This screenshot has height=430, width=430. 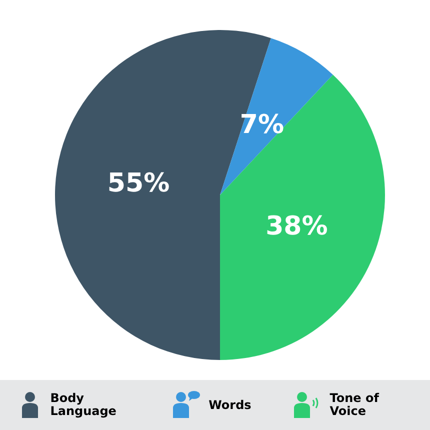 I want to click on legend-label: Body Language, so click(x=84, y=404).